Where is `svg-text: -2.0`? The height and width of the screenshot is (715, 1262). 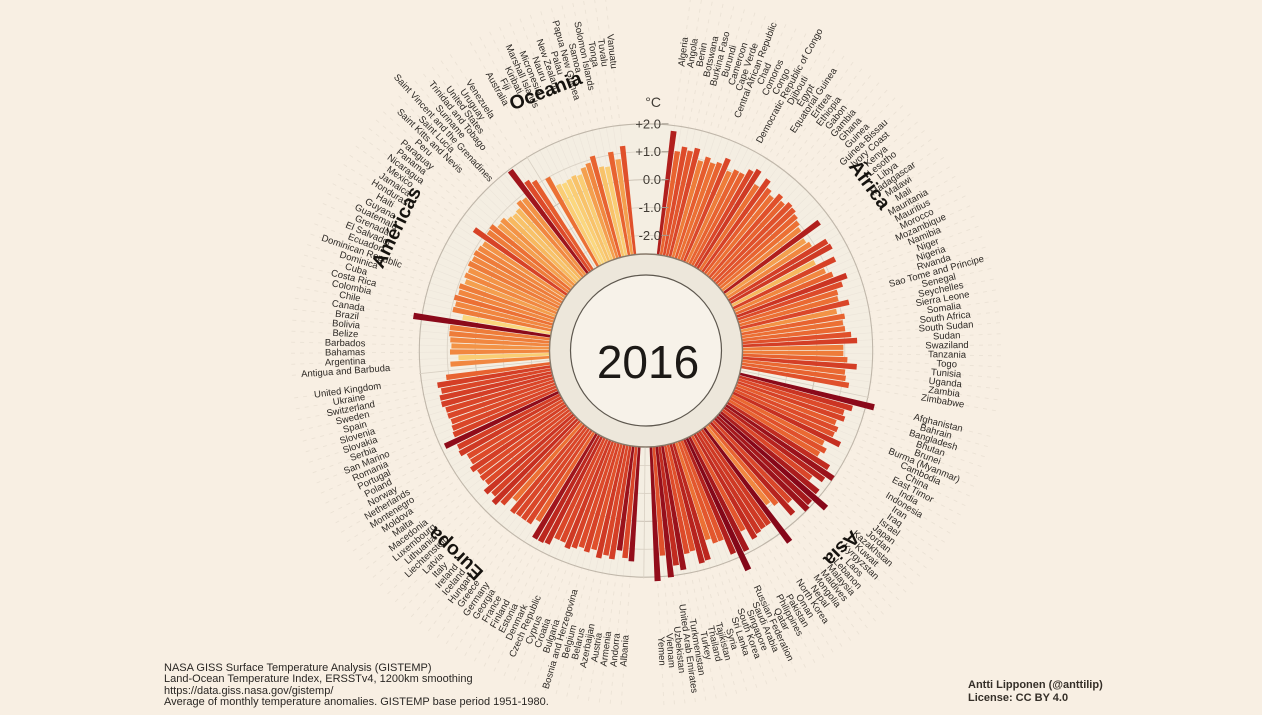 svg-text: -2.0 is located at coordinates (650, 235).